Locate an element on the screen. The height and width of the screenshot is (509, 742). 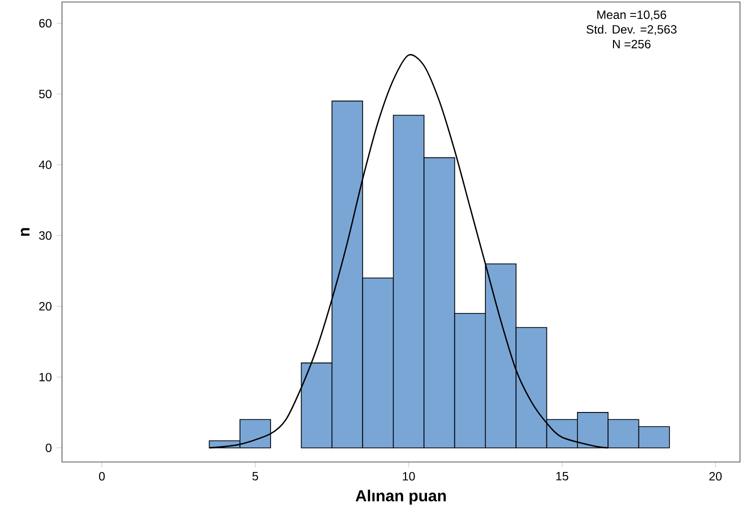
y-axis-title: n is located at coordinates (25, 232).